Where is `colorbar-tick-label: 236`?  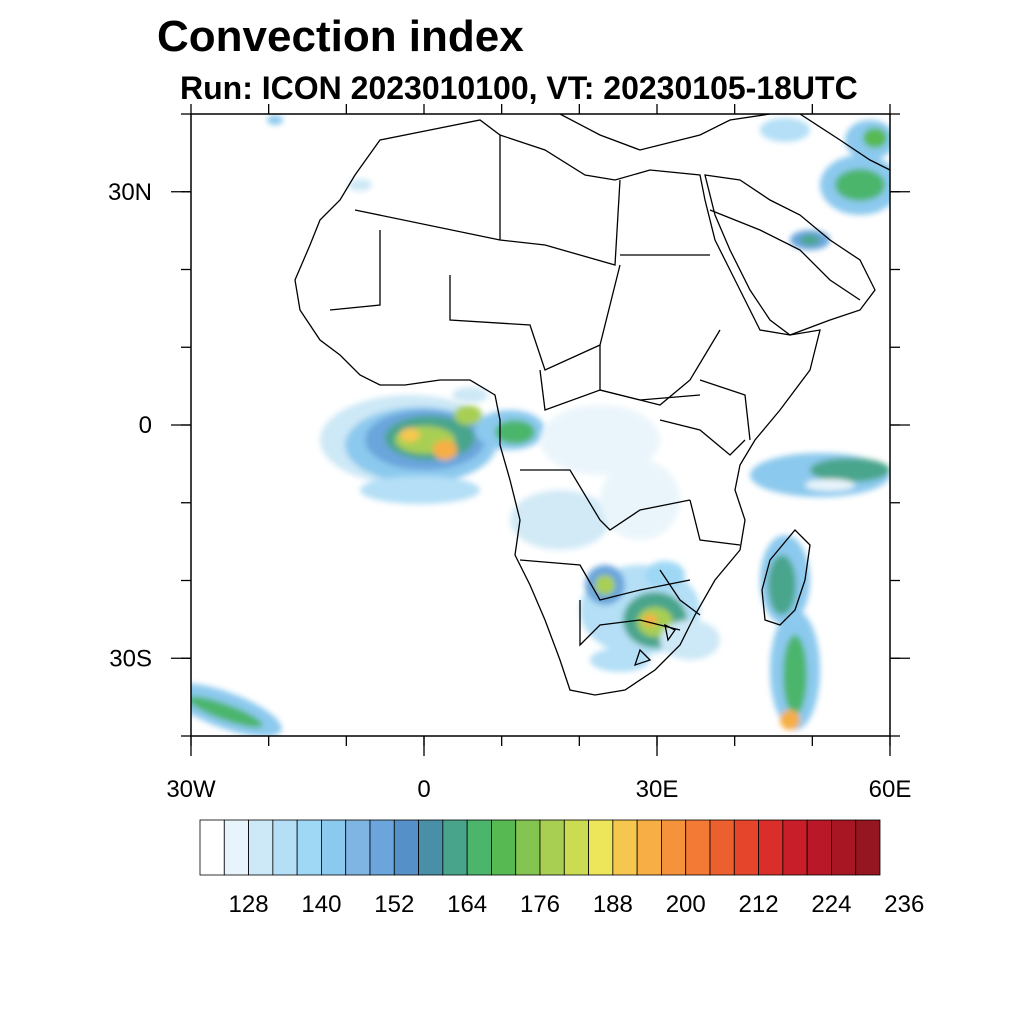 colorbar-tick-label: 236 is located at coordinates (904, 904).